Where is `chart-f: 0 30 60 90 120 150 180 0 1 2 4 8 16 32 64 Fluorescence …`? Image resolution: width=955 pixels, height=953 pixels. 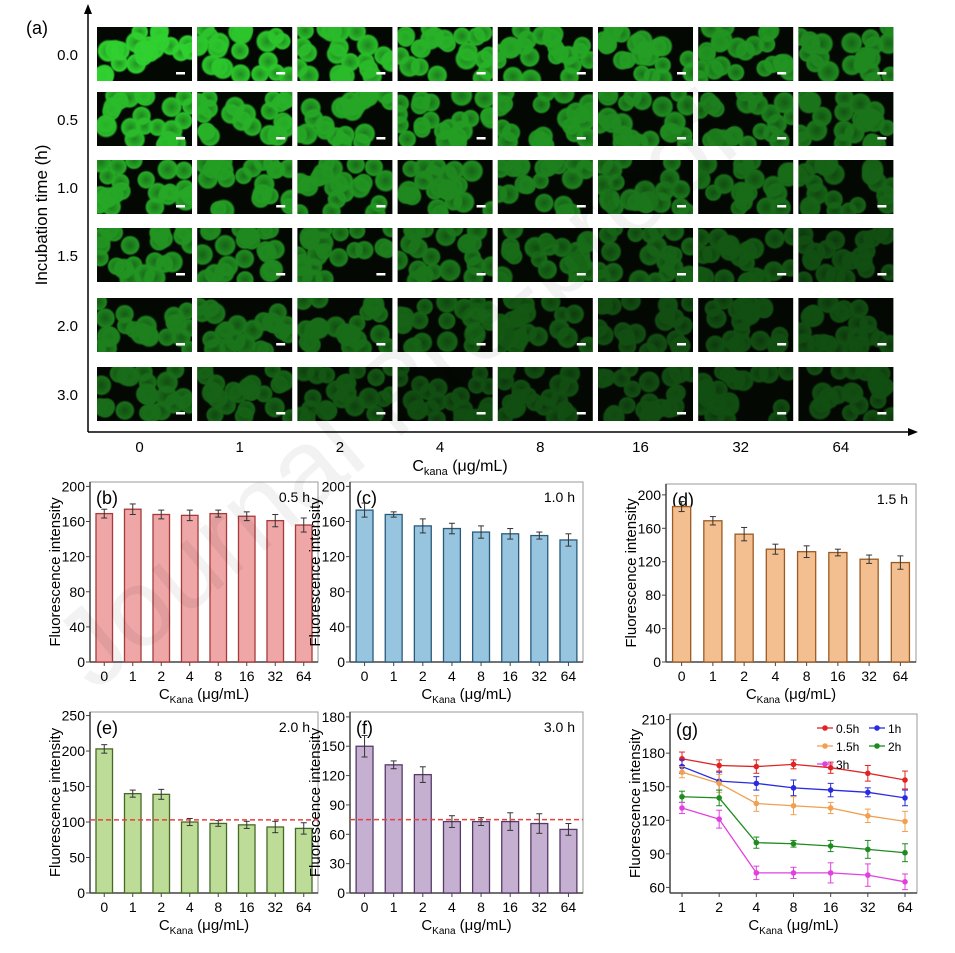 chart-f: 0 30 60 90 120 150 180 0 1 2 4 8 16 32 64 Fluorescence … is located at coordinates (445, 823).